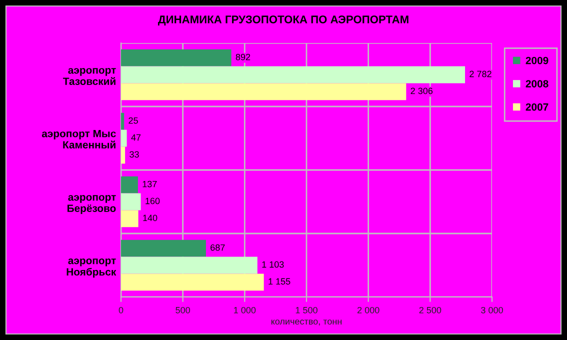  Describe the element at coordinates (150, 218) in the screenshot. I see `data-label: 140` at that location.